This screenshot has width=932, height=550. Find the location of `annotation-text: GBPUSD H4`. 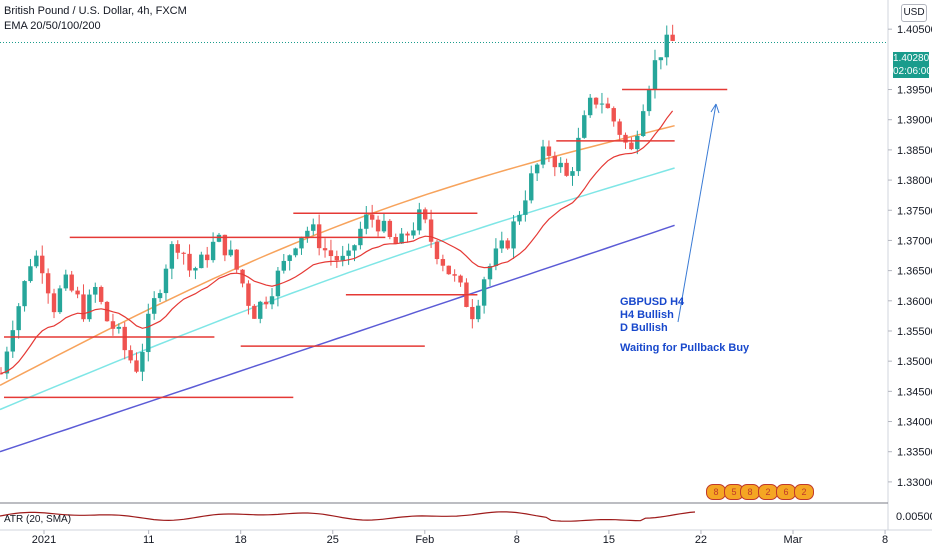

annotation-text: GBPUSD H4 is located at coordinates (652, 302).